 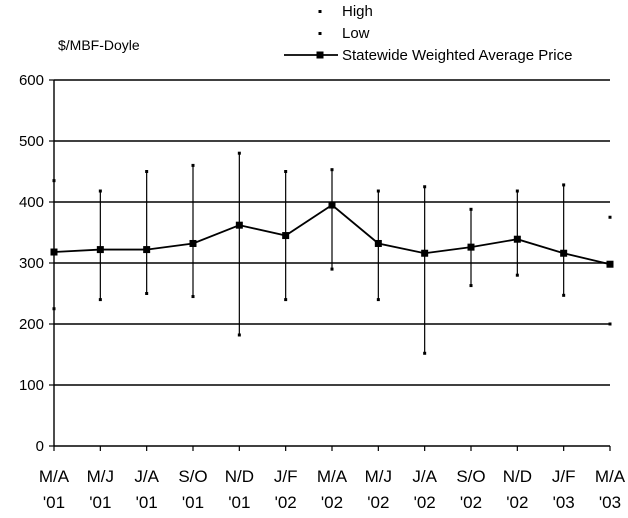 I want to click on legend-low-label: Low, so click(x=356, y=33).